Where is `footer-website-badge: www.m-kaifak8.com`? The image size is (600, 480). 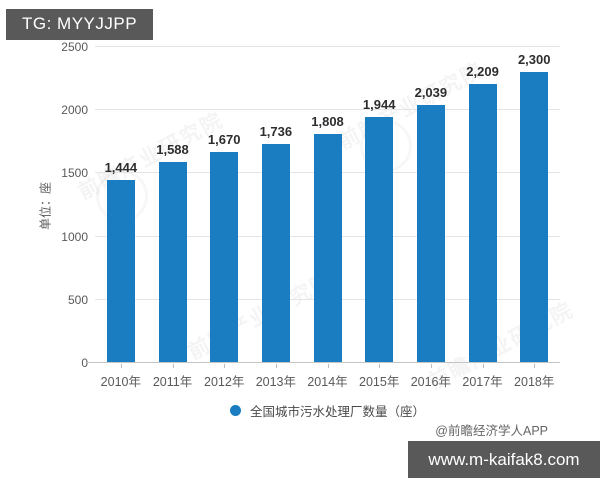
footer-website-badge: www.m-kaifak8.com is located at coordinates (504, 459).